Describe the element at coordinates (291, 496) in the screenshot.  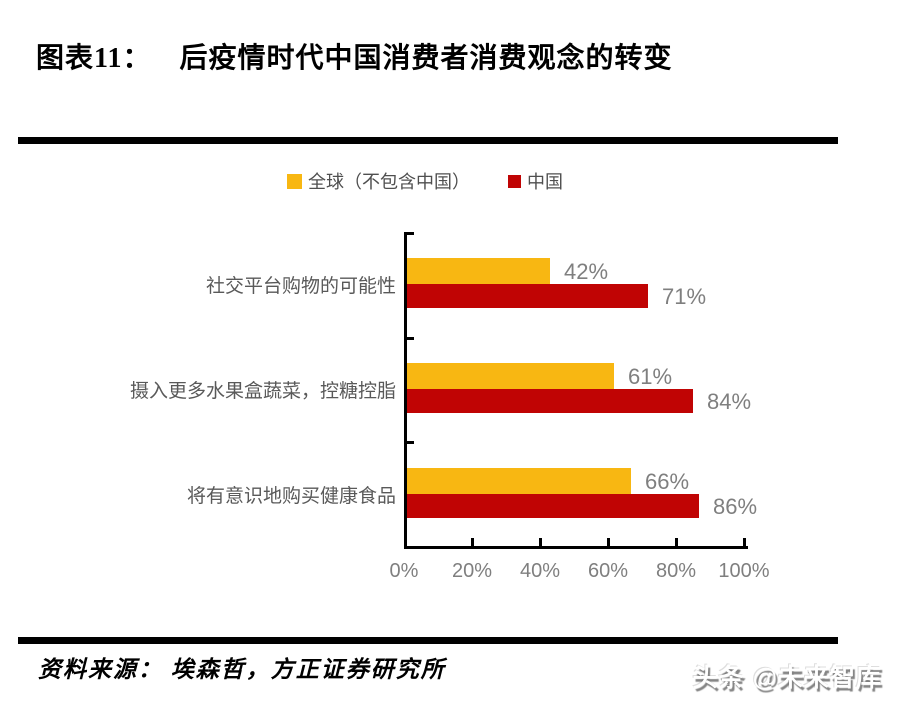
I see `category-label: 将有意识地购买健康食品` at that location.